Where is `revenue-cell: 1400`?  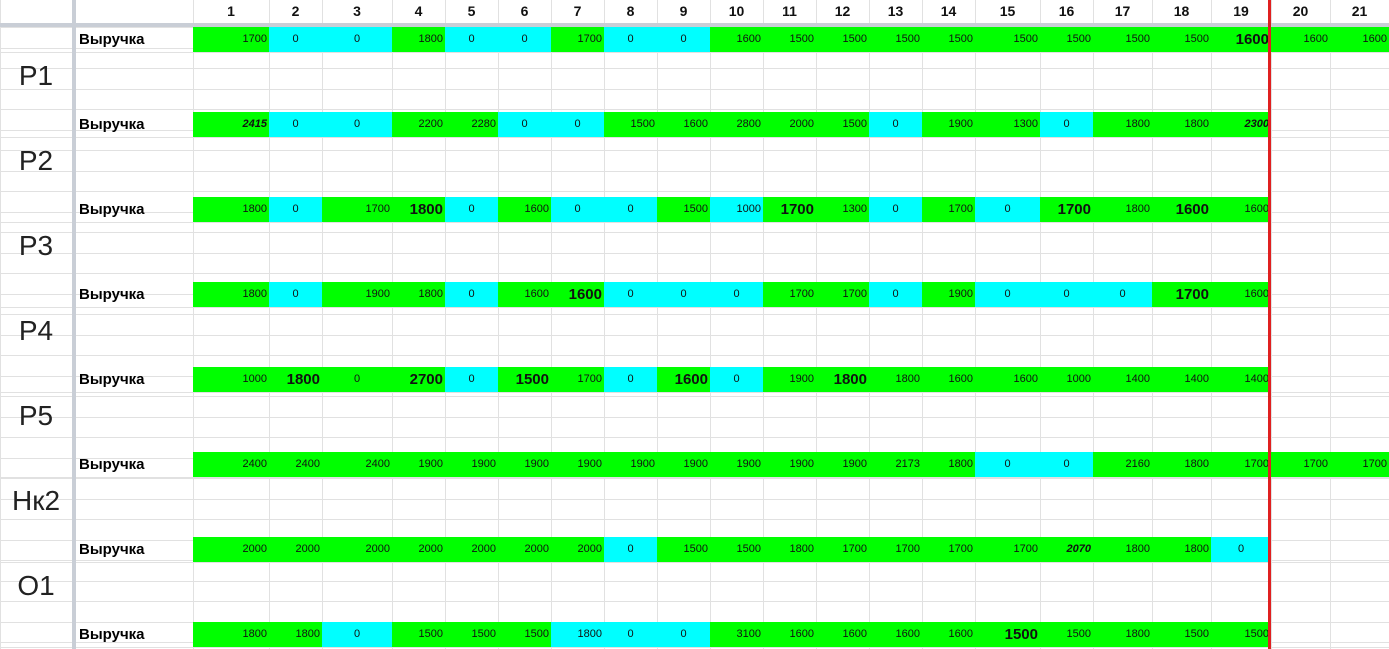
revenue-cell: 1400 is located at coordinates (1122, 379).